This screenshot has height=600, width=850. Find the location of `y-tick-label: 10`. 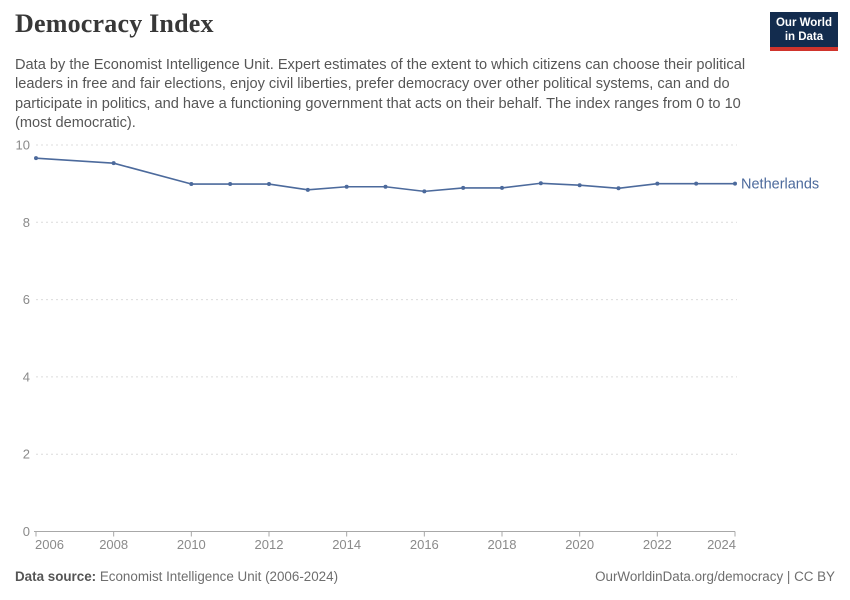

y-tick-label: 10 is located at coordinates (23, 145).